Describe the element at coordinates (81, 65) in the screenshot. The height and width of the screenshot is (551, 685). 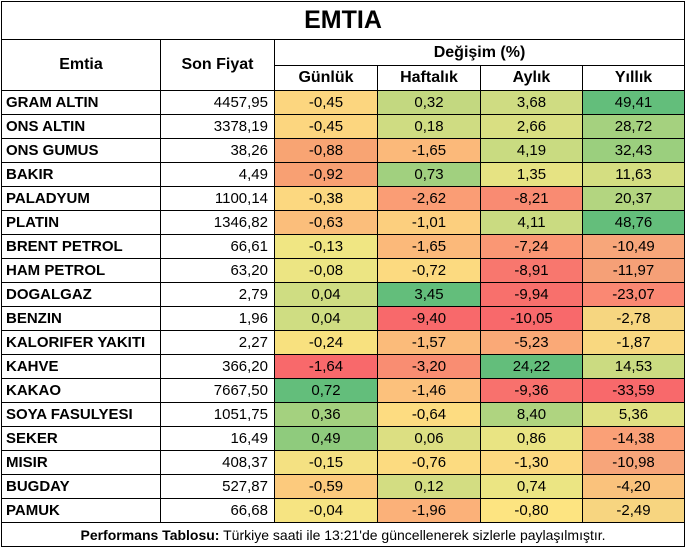
I see `column-header-commodity: Emtia` at that location.